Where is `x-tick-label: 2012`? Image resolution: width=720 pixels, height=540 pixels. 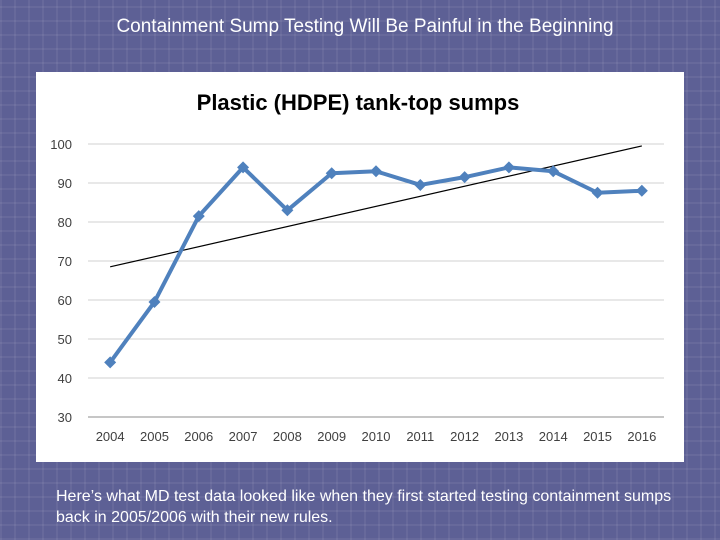
x-tick-label: 2012 is located at coordinates (464, 436).